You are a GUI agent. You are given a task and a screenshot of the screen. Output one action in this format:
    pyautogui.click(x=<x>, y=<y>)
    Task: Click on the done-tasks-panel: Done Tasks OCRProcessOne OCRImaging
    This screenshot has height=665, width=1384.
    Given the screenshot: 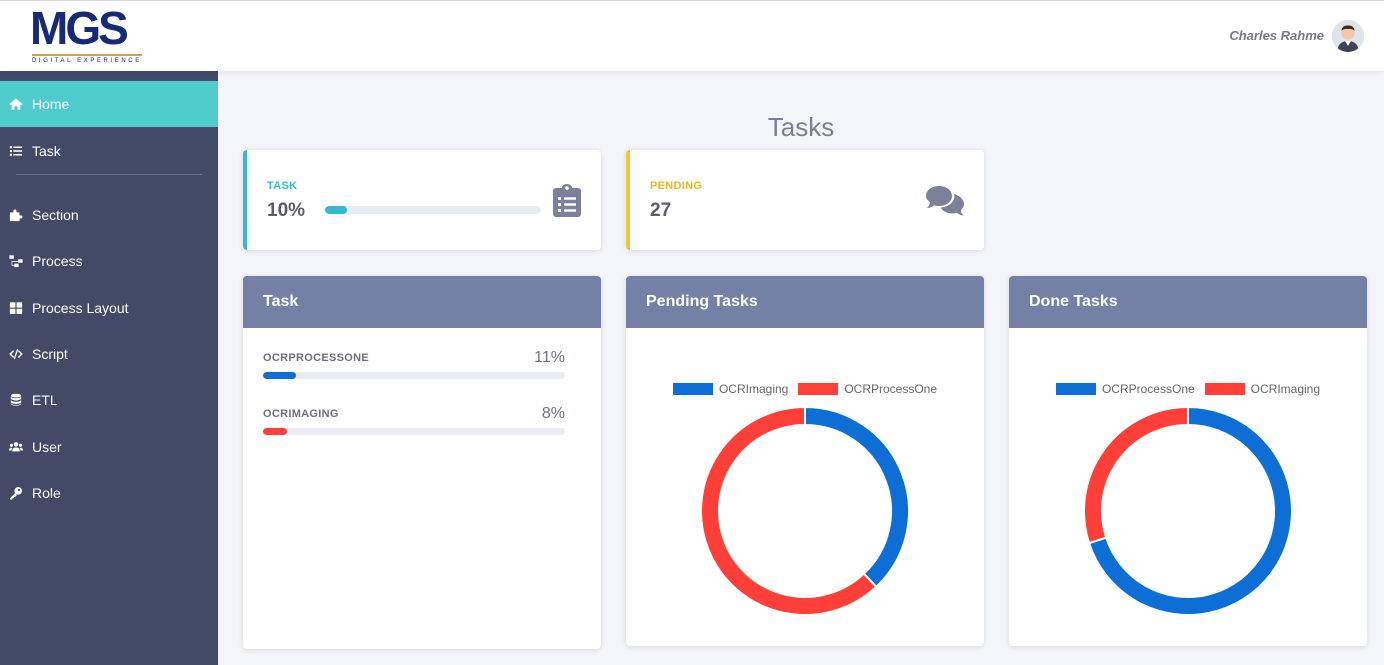 What is the action you would take?
    pyautogui.click(x=1188, y=461)
    